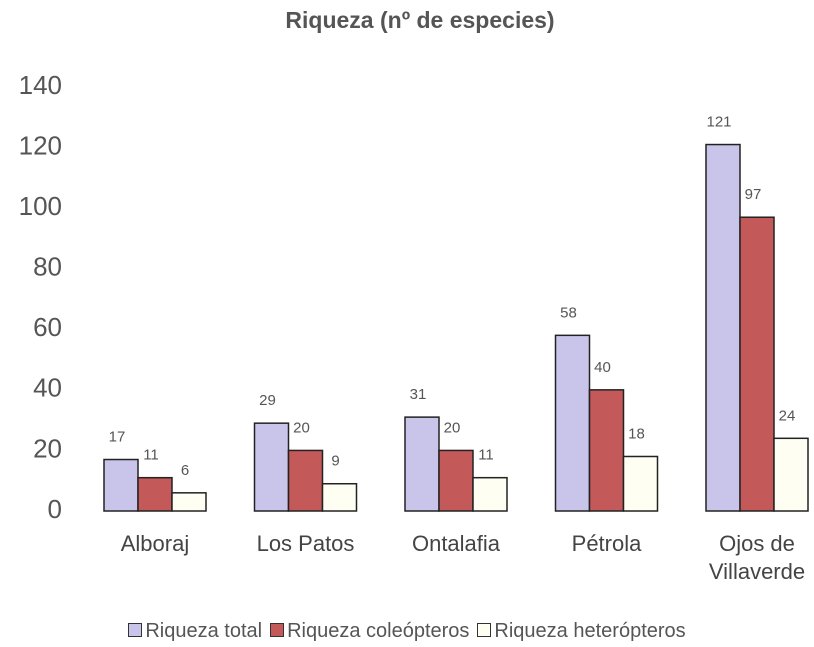 The width and height of the screenshot is (814, 647). Describe the element at coordinates (335, 461) in the screenshot. I see `data-label: 9` at that location.